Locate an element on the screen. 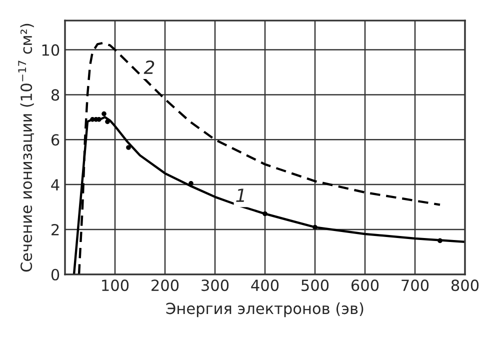 The width and height of the screenshot is (500, 343). x-tick-label: 300 is located at coordinates (215, 286).